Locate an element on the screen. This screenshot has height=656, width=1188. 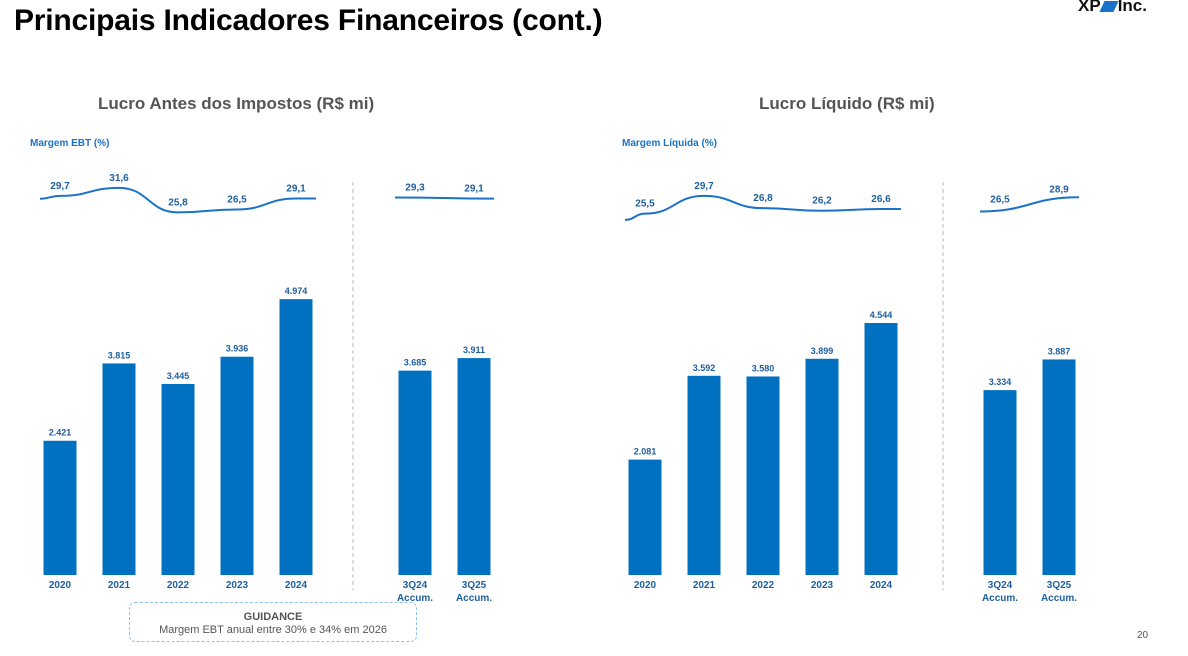
net-bar-2024 is located at coordinates (881, 449).